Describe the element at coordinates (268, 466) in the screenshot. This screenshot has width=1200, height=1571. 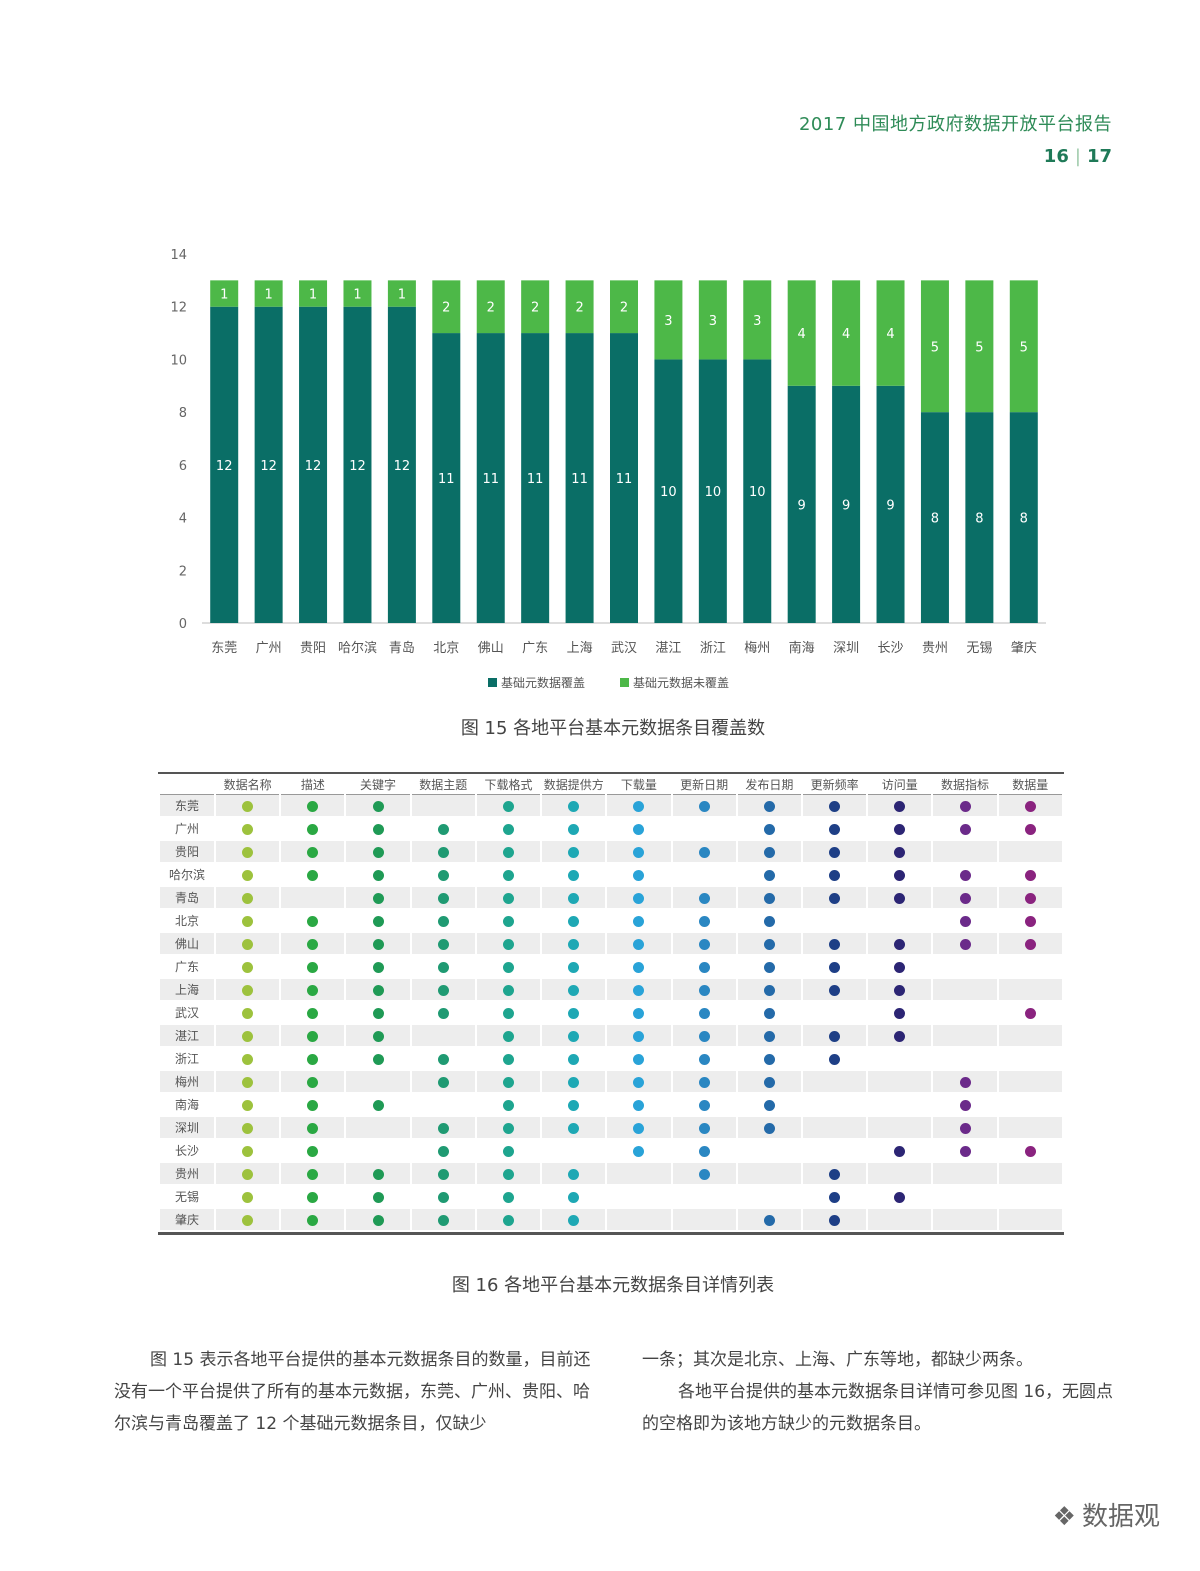
I see `bar-value-label: 12` at that location.